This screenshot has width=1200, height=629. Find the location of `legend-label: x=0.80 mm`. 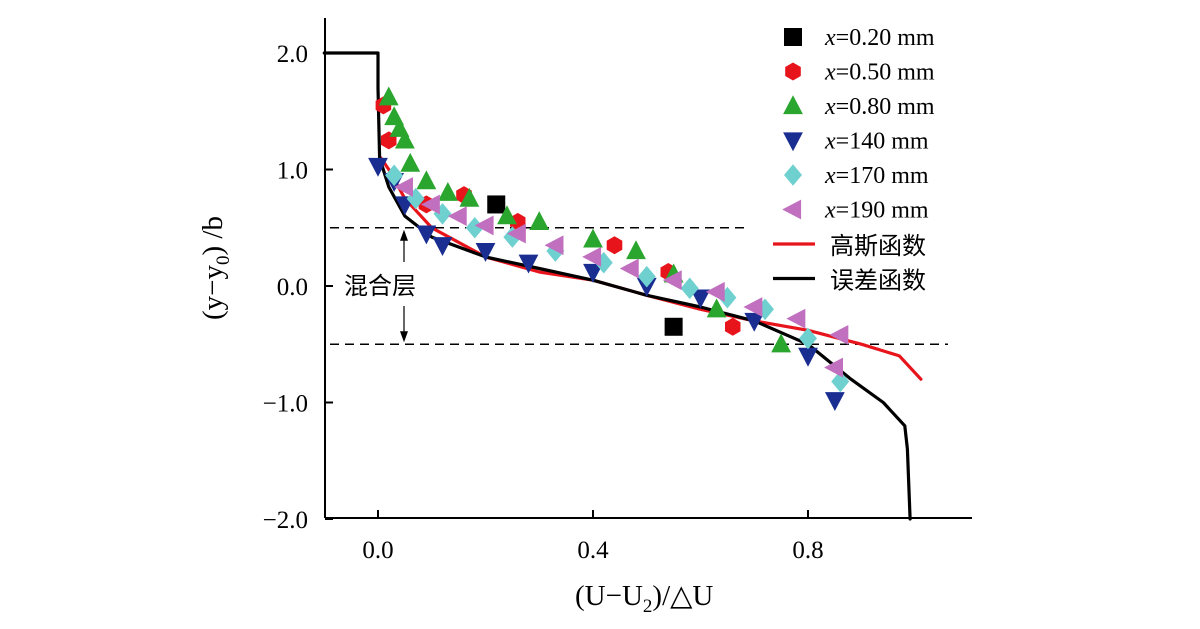

legend-label: x=0.80 mm is located at coordinates (879, 107).